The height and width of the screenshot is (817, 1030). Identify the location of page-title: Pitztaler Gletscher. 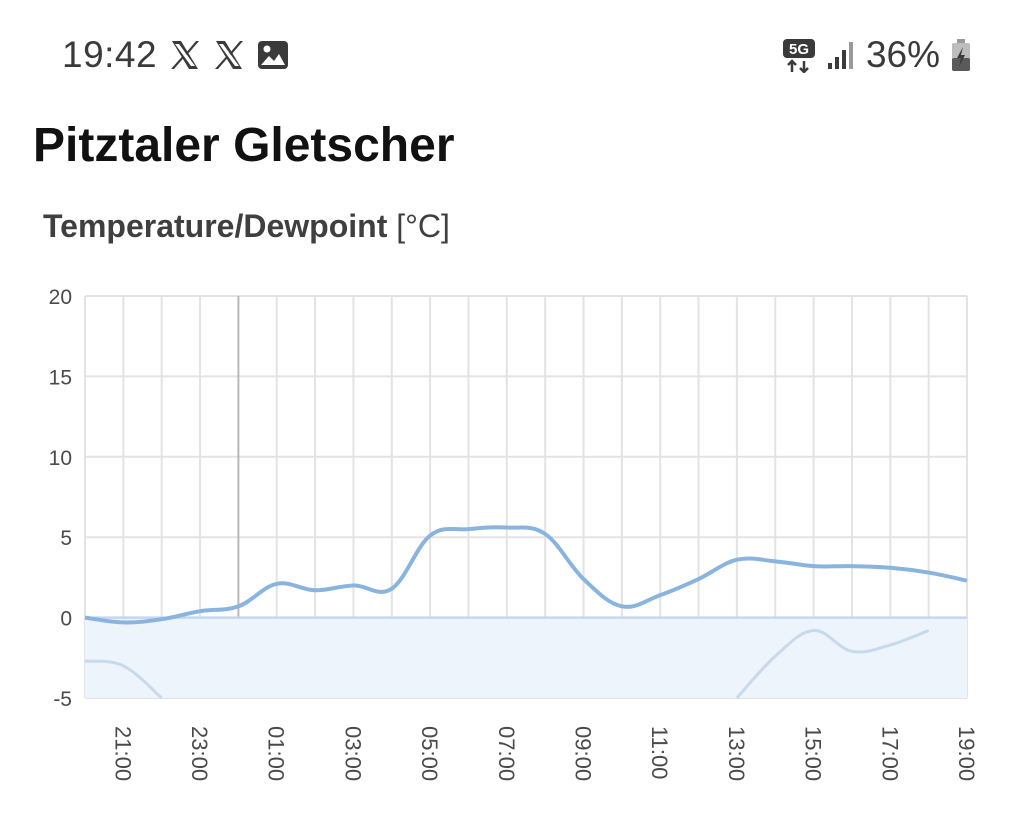
(244, 145).